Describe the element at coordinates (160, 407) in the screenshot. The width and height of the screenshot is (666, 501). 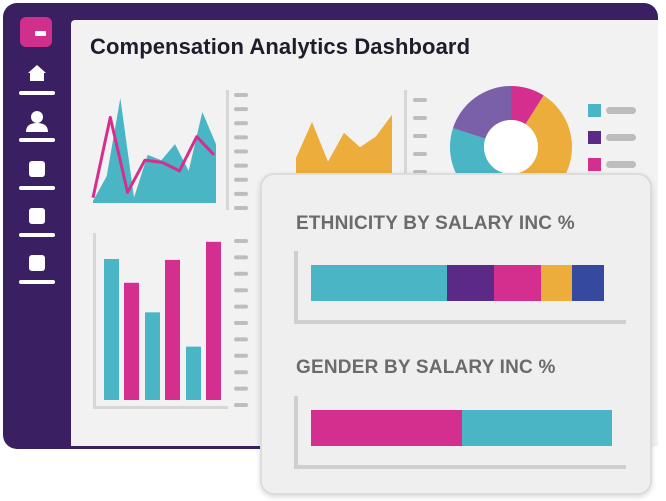
I see `bar-chart-x-axis` at that location.